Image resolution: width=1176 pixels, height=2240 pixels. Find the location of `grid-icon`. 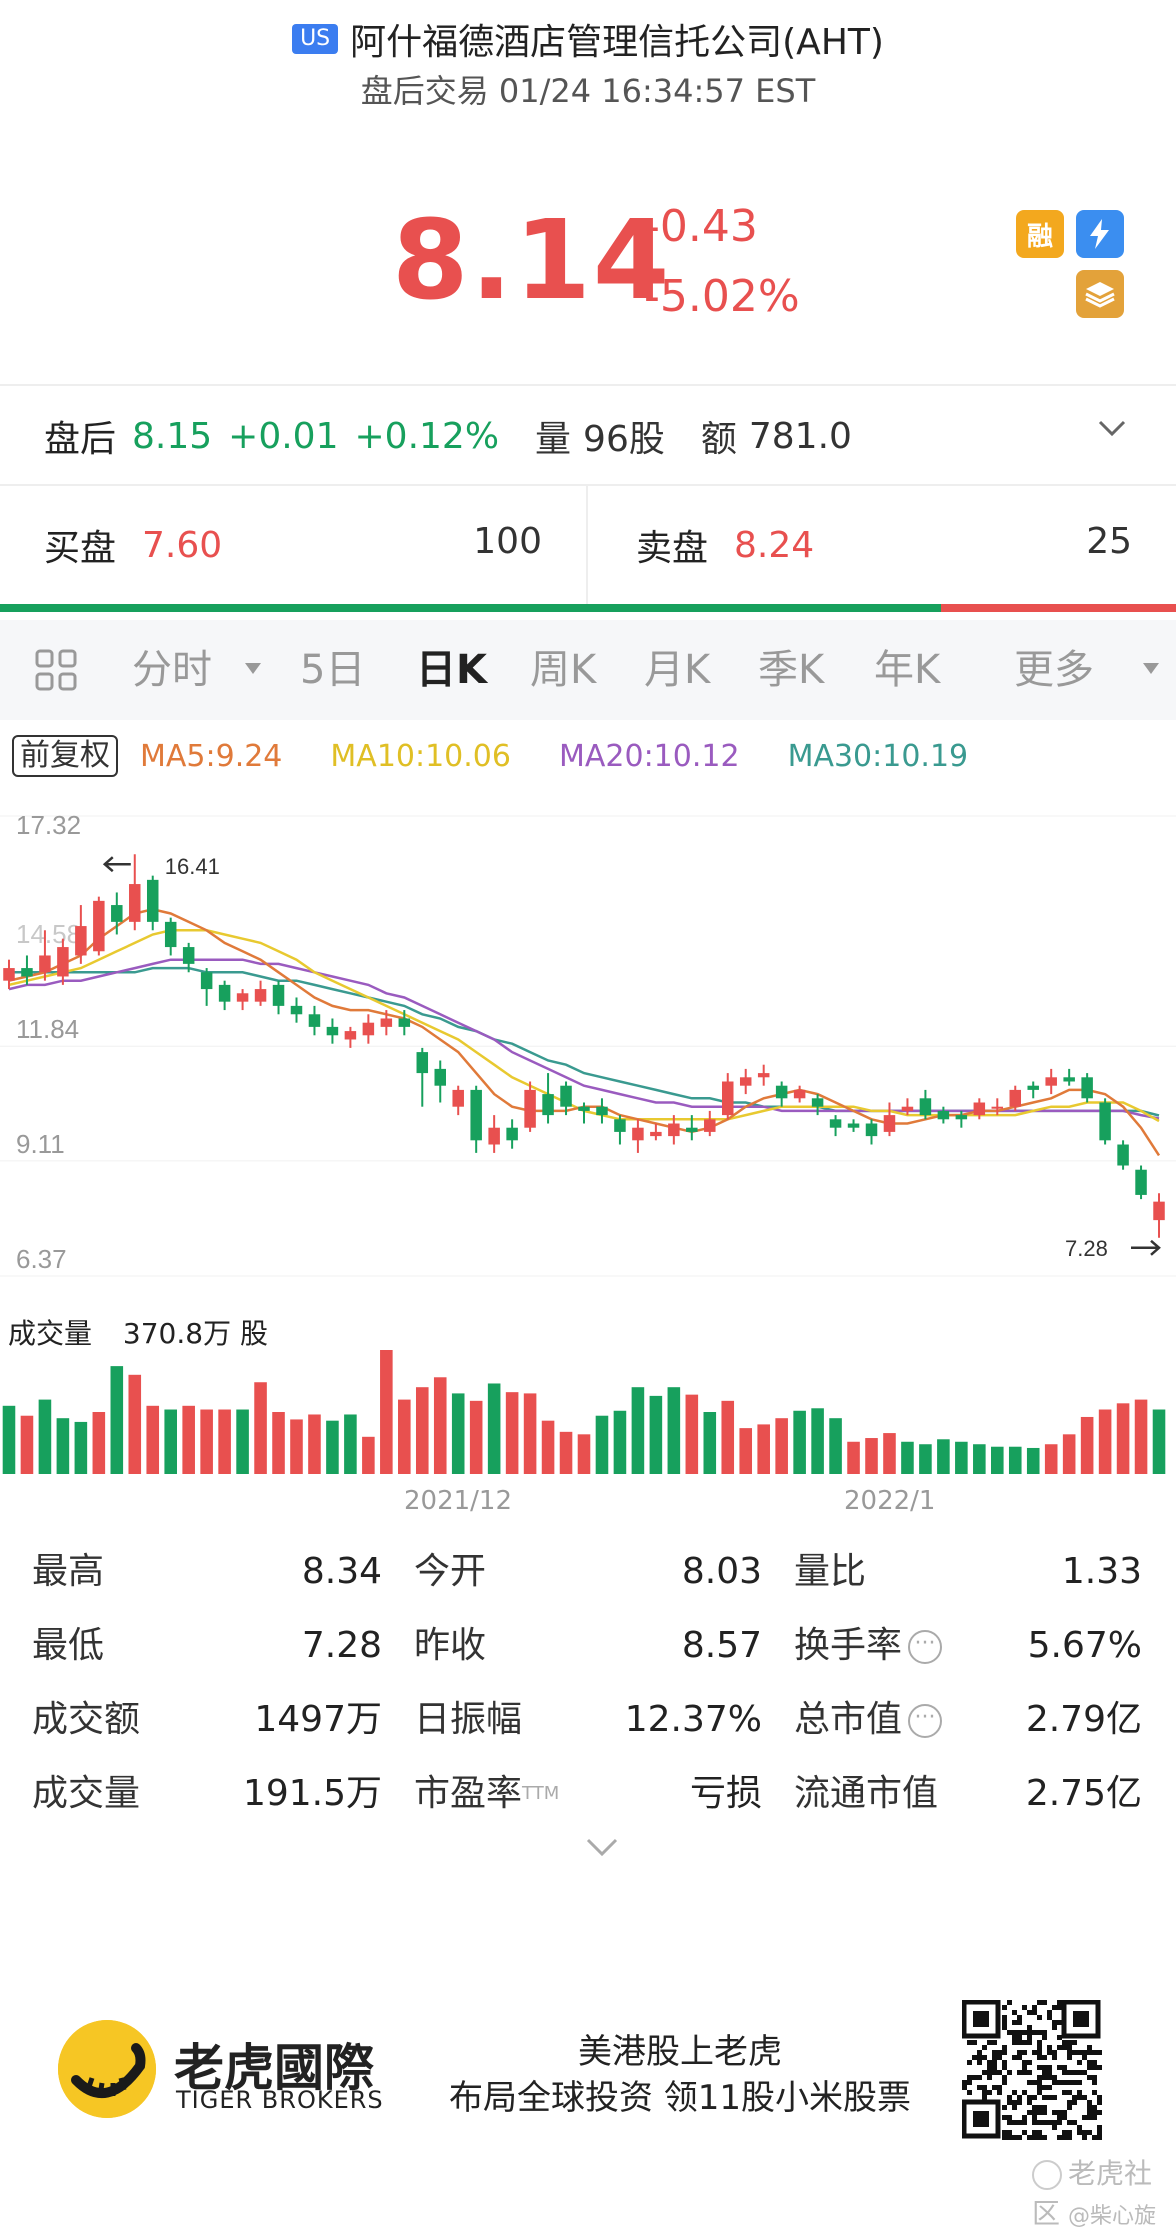

grid-icon is located at coordinates (56, 670).